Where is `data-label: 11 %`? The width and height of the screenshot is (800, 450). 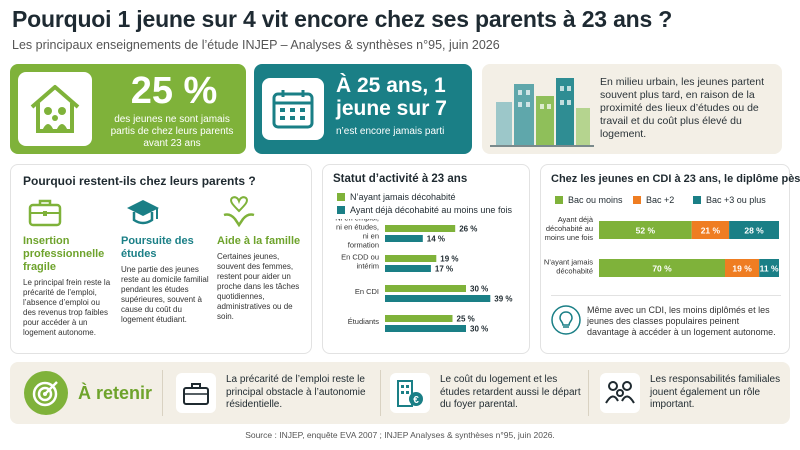
data-label: 11 % is located at coordinates (769, 269).